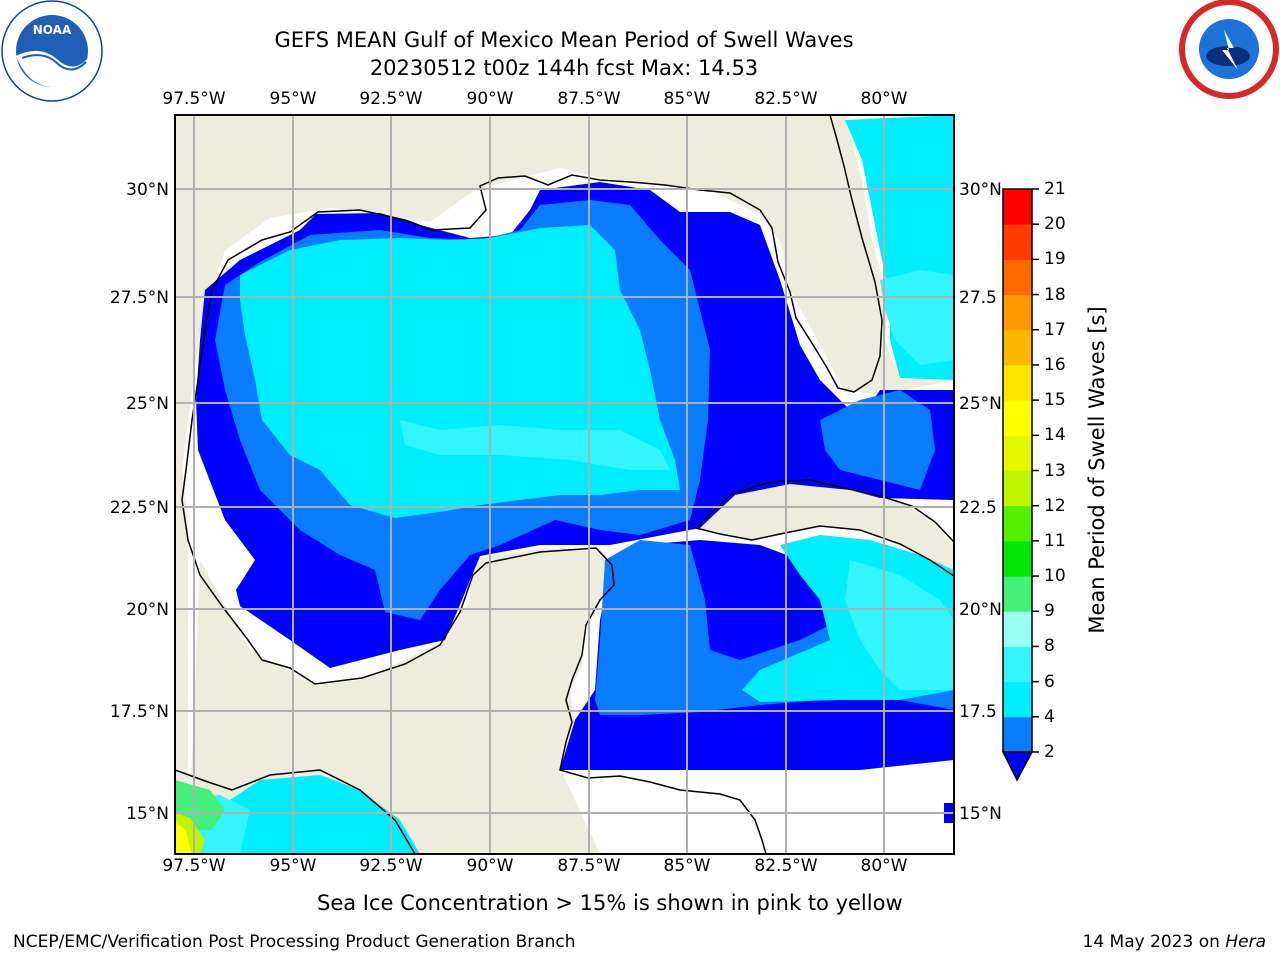 The height and width of the screenshot is (960, 1280). Describe the element at coordinates (857, 253) in the screenshot. I see `florida-land` at that location.